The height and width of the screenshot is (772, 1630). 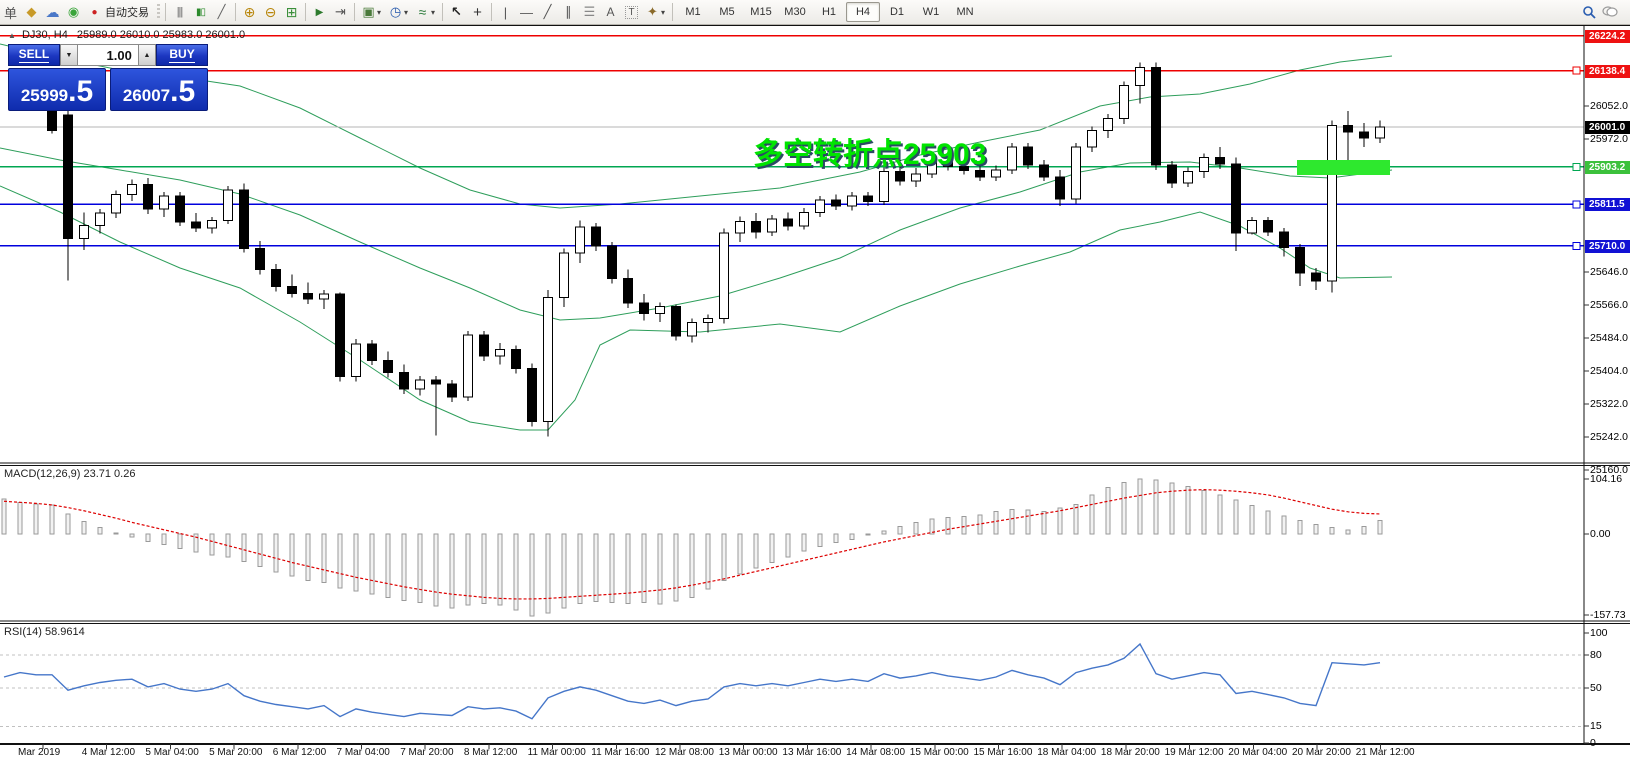 What do you see at coordinates (299, 752) in the screenshot?
I see `time-axis-label: 6 Mar 12:00` at bounding box center [299, 752].